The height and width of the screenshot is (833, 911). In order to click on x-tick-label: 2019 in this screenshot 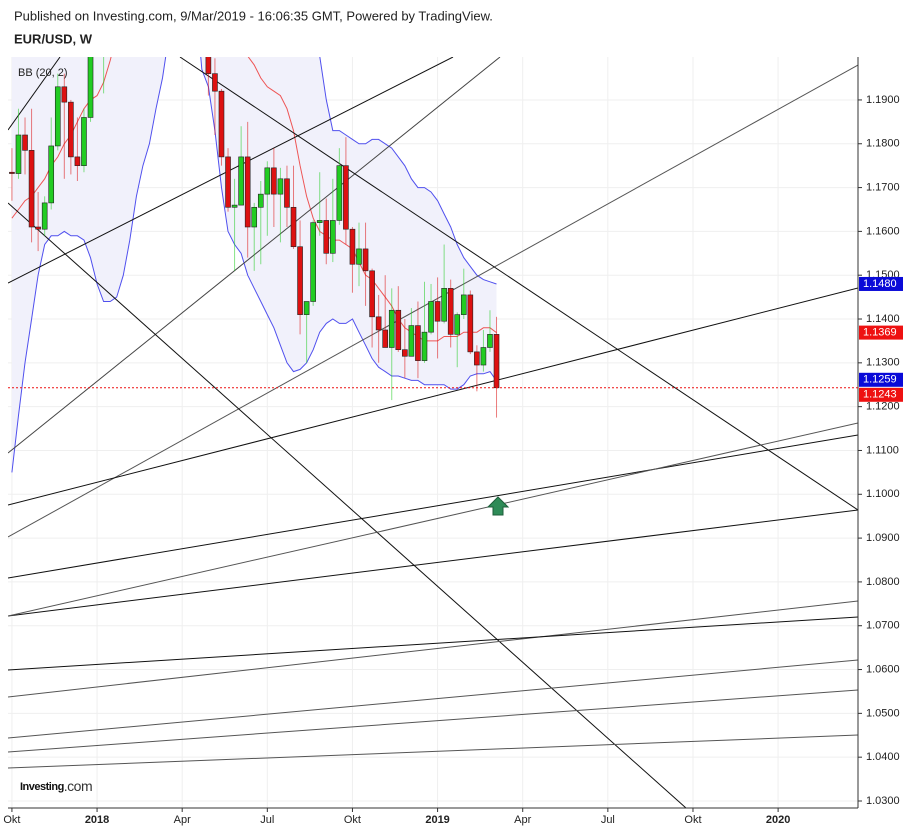, I will do `click(437, 820)`.